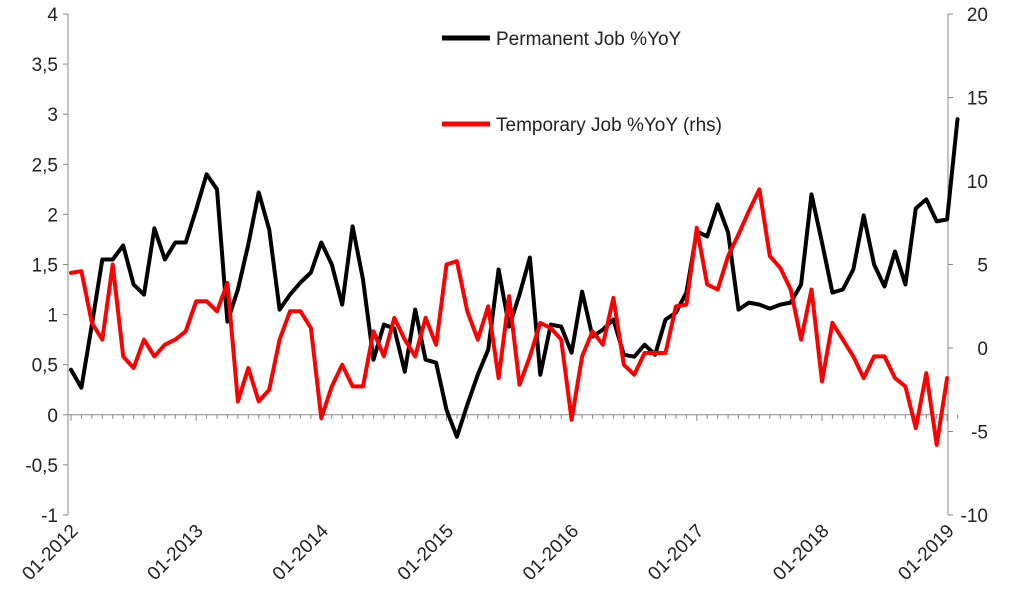  What do you see at coordinates (926, 553) in the screenshot?
I see `x-tick-label: 01-2019` at bounding box center [926, 553].